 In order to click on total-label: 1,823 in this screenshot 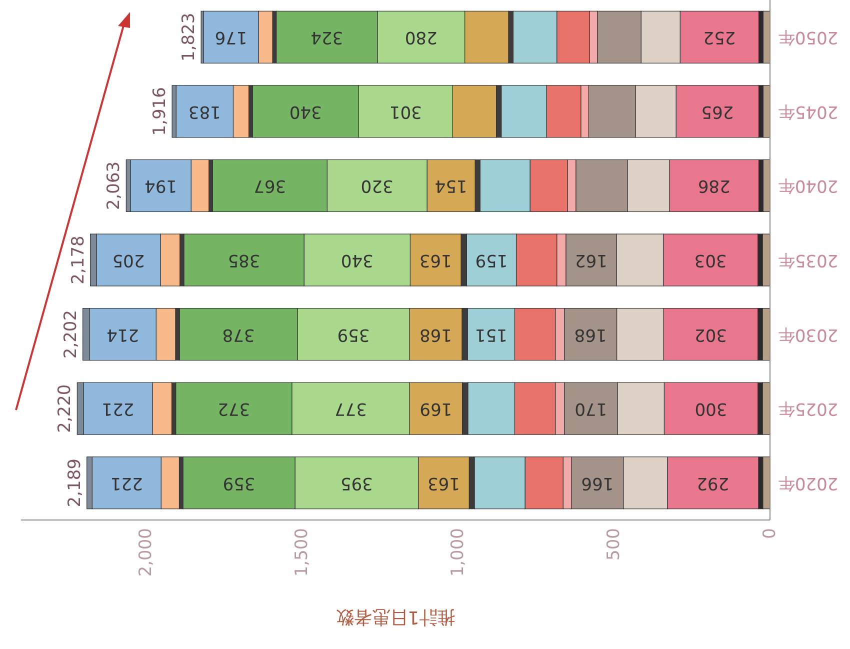, I will do `click(189, 37)`.